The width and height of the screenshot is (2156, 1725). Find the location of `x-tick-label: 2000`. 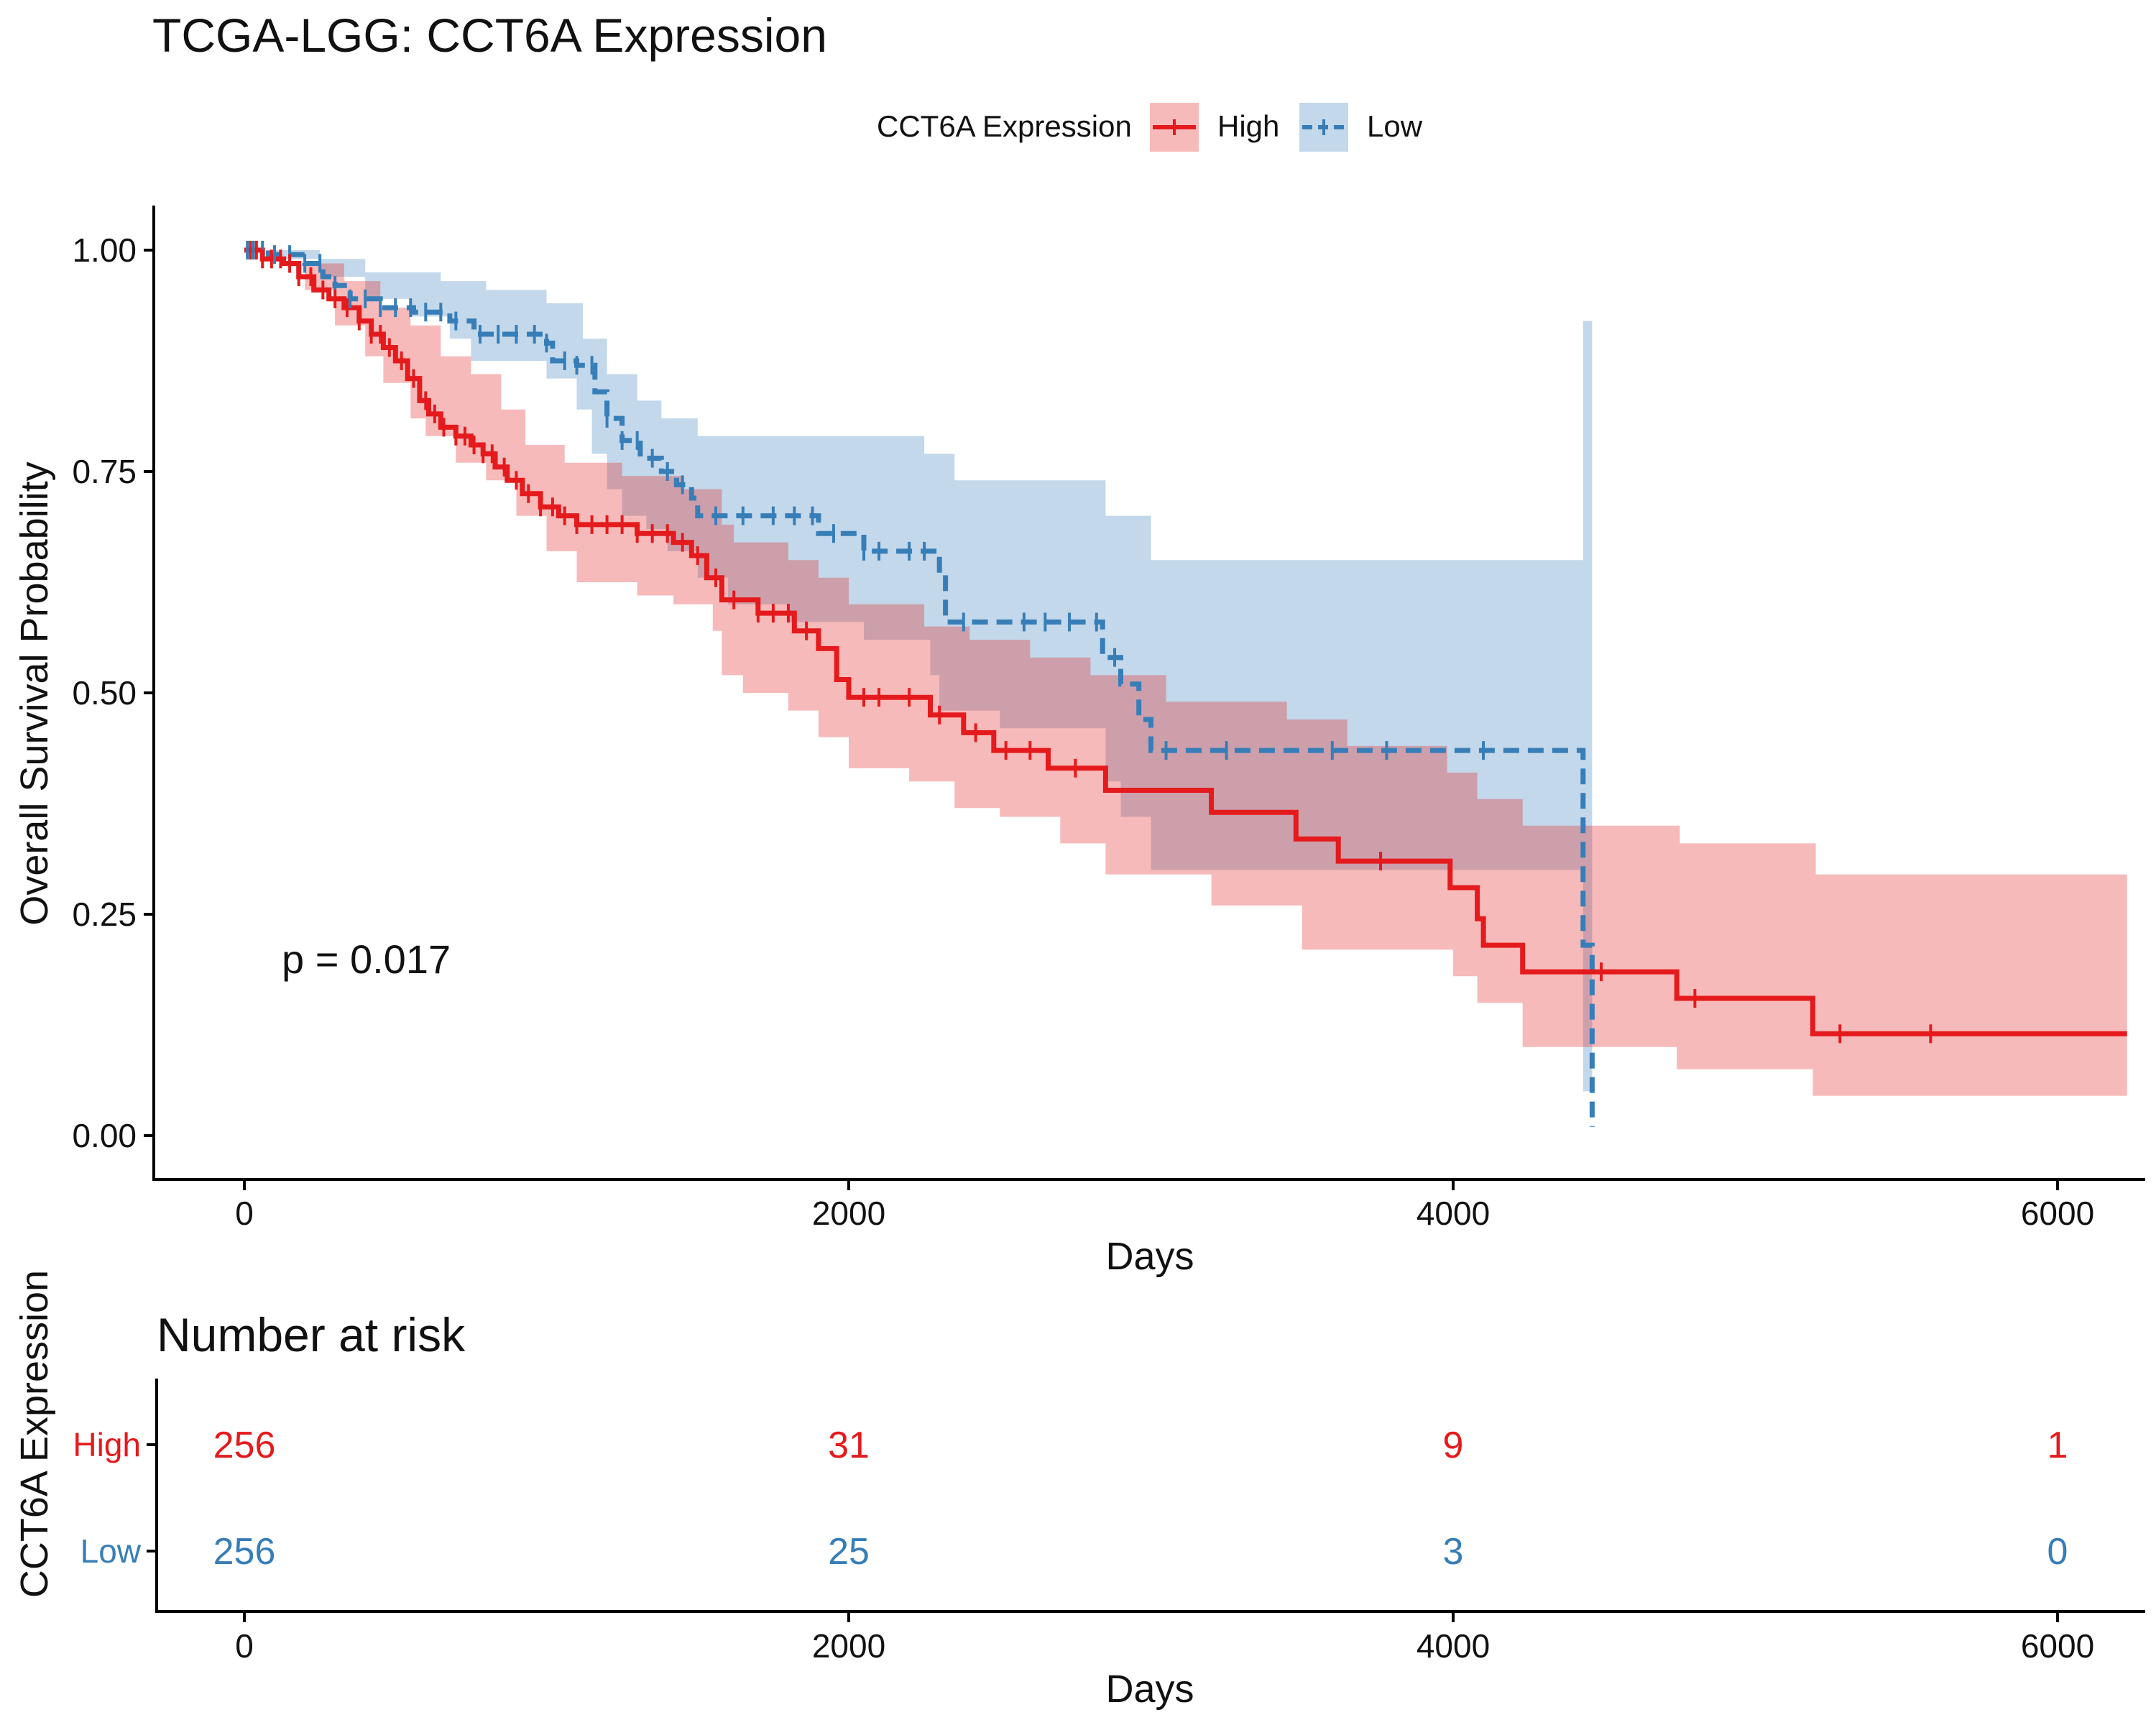

x-tick-label: 2000 is located at coordinates (848, 1213).